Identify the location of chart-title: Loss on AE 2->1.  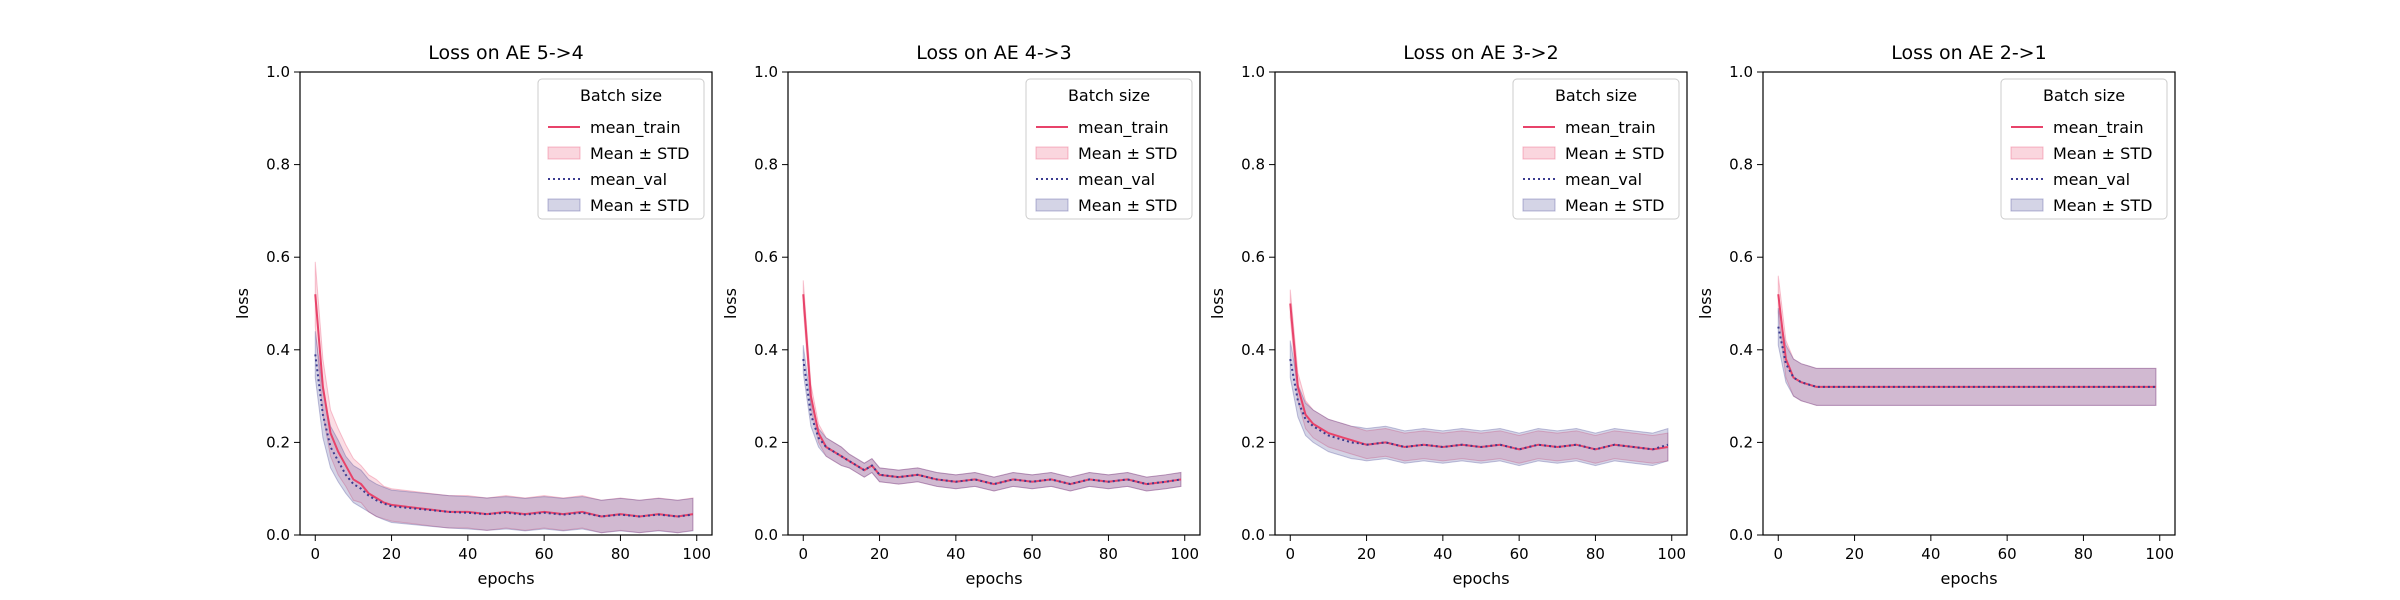
(1968, 53).